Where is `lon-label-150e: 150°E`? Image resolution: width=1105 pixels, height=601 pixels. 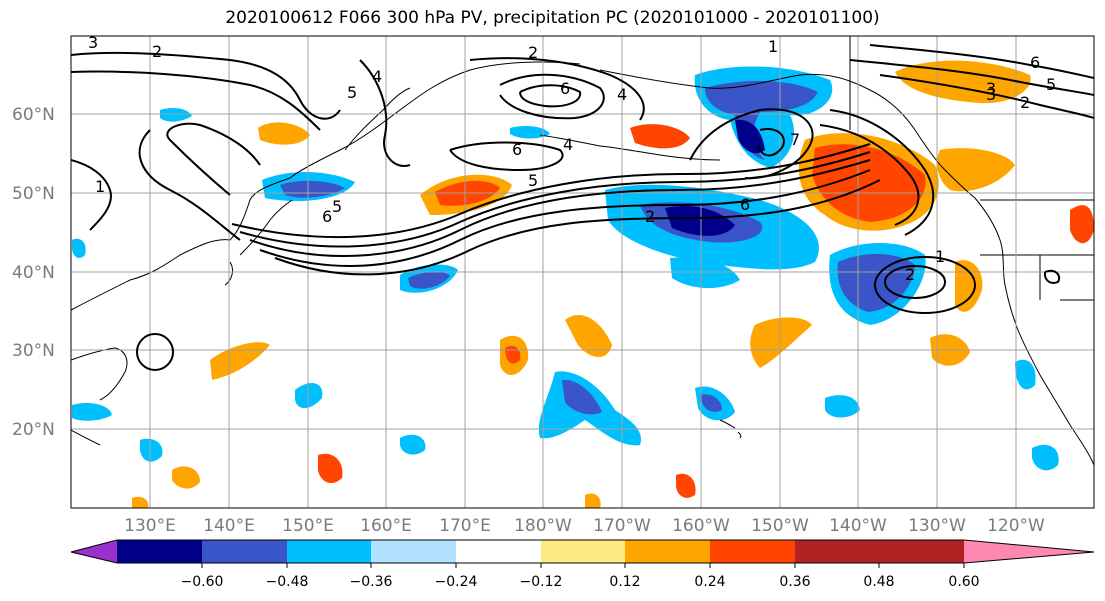 lon-label-150e: 150°E is located at coordinates (308, 526).